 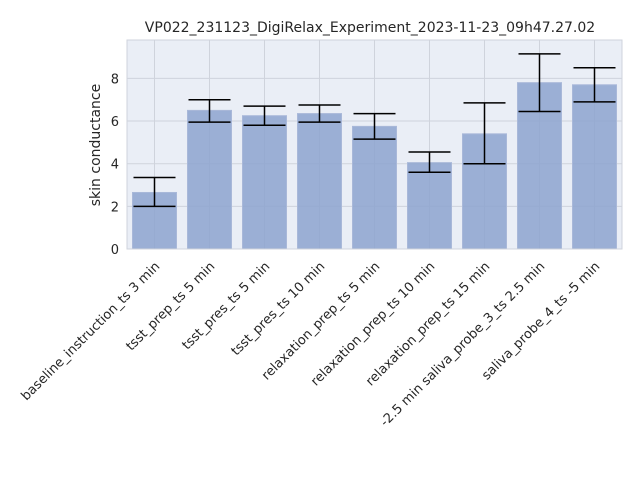 What do you see at coordinates (96, 145) in the screenshot?
I see `y-axis-label: skin conductance` at bounding box center [96, 145].